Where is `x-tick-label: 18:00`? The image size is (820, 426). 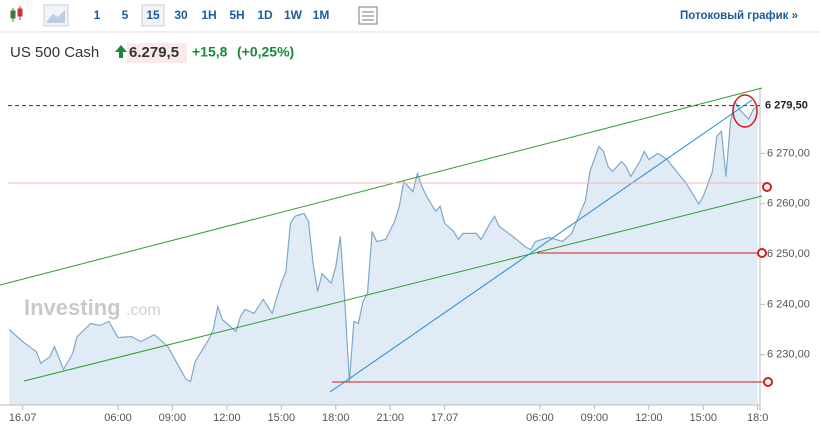
x-tick-label: 18:00 is located at coordinates (336, 418).